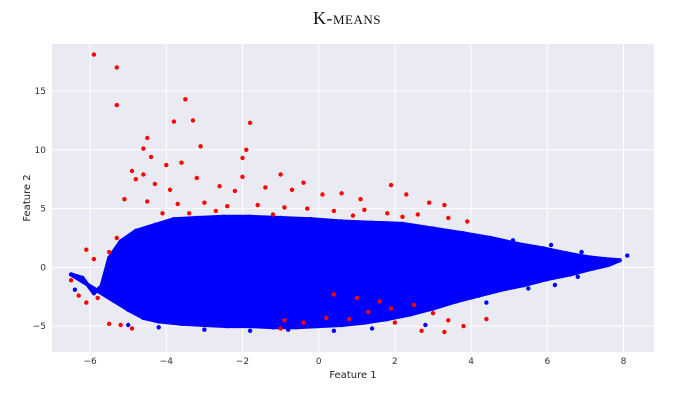 The height and width of the screenshot is (407, 694). What do you see at coordinates (43, 268) in the screenshot?
I see `y-tick-label: 0` at bounding box center [43, 268].